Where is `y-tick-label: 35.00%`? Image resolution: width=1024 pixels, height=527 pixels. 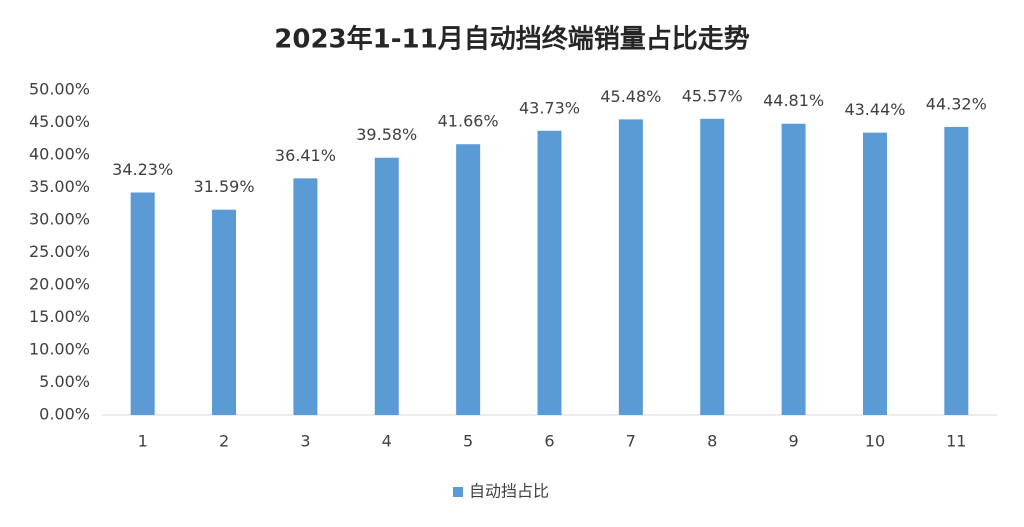 y-tick-label: 35.00% is located at coordinates (59, 186).